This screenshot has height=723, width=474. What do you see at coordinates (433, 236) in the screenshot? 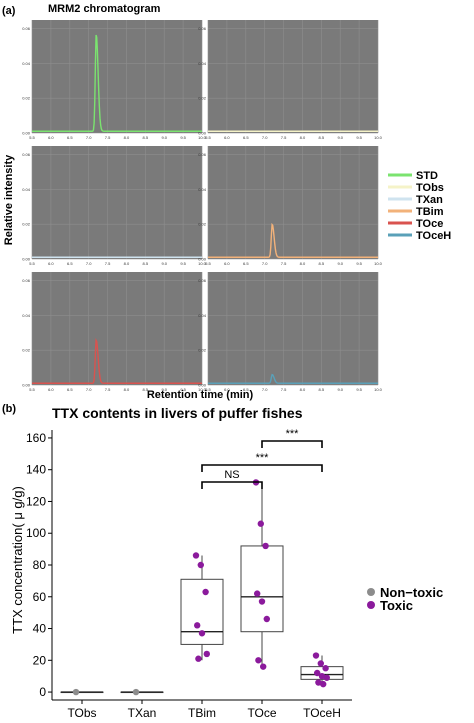
I see `legend-label-TOceH: TOceH` at bounding box center [433, 236].